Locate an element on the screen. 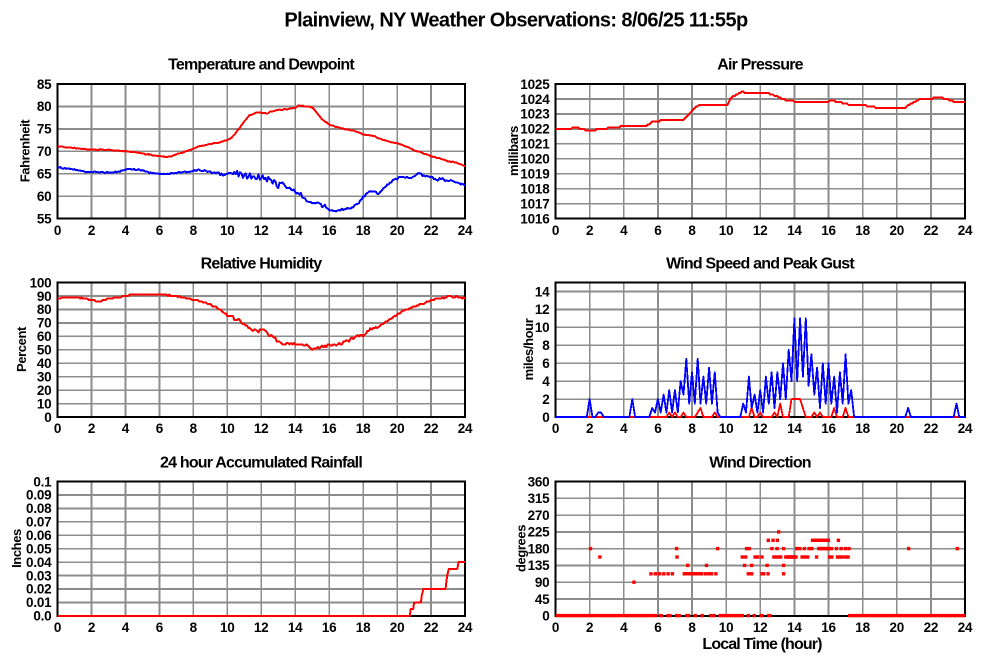  svg-text: 0.08 is located at coordinates (39, 508).